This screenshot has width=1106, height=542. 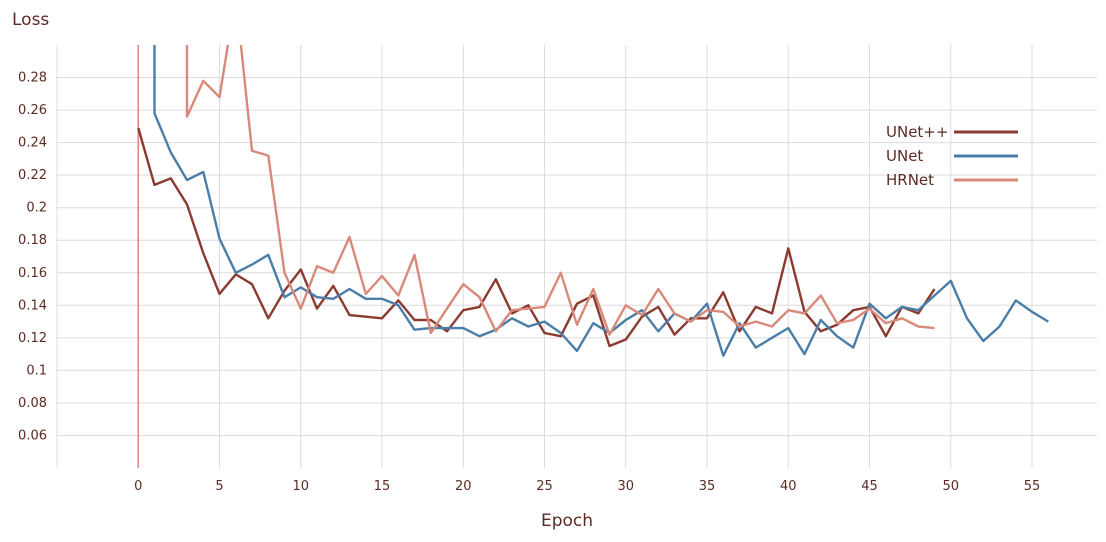 What do you see at coordinates (707, 486) in the screenshot?
I see `x-tick-label: 35` at bounding box center [707, 486].